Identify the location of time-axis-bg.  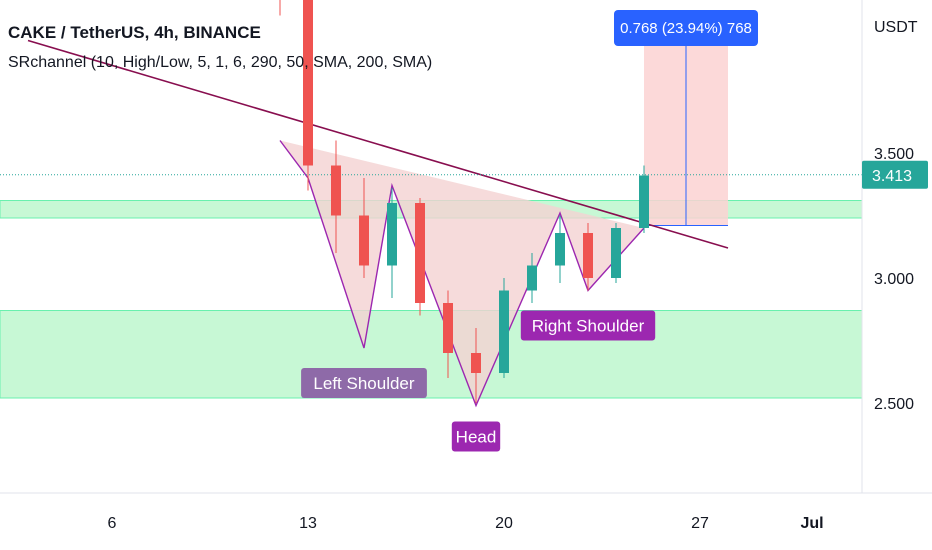
(466, 521).